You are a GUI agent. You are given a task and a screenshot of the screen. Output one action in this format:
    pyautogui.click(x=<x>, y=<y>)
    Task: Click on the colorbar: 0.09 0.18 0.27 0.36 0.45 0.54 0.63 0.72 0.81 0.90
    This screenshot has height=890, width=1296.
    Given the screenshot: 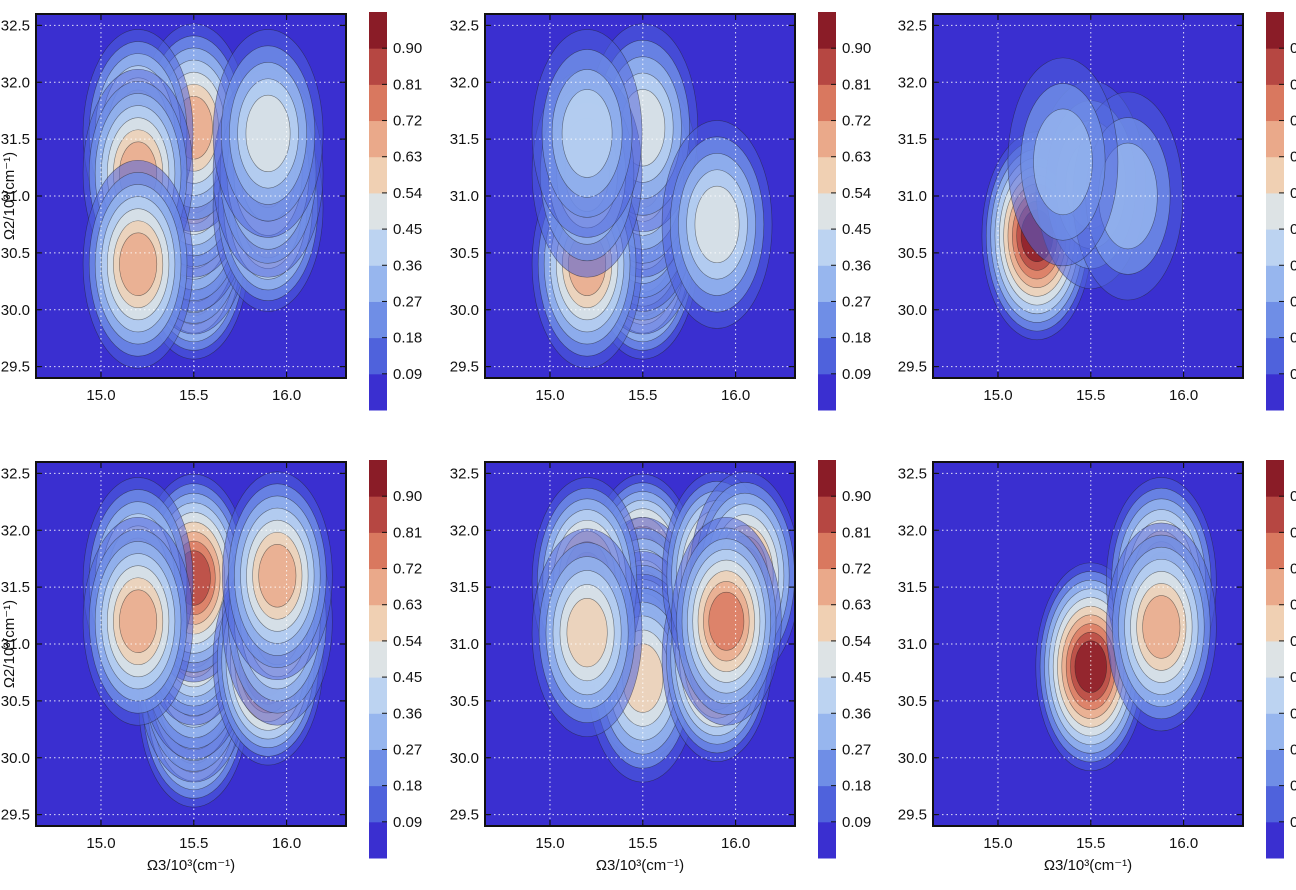 What is the action you would take?
    pyautogui.click(x=844, y=659)
    